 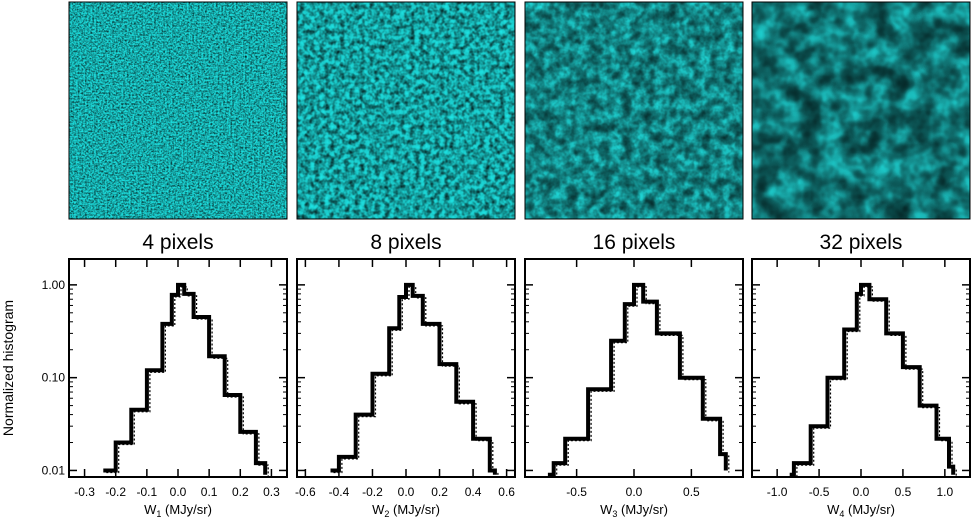 I want to click on x-tick-label: -0.6, so click(x=305, y=492).